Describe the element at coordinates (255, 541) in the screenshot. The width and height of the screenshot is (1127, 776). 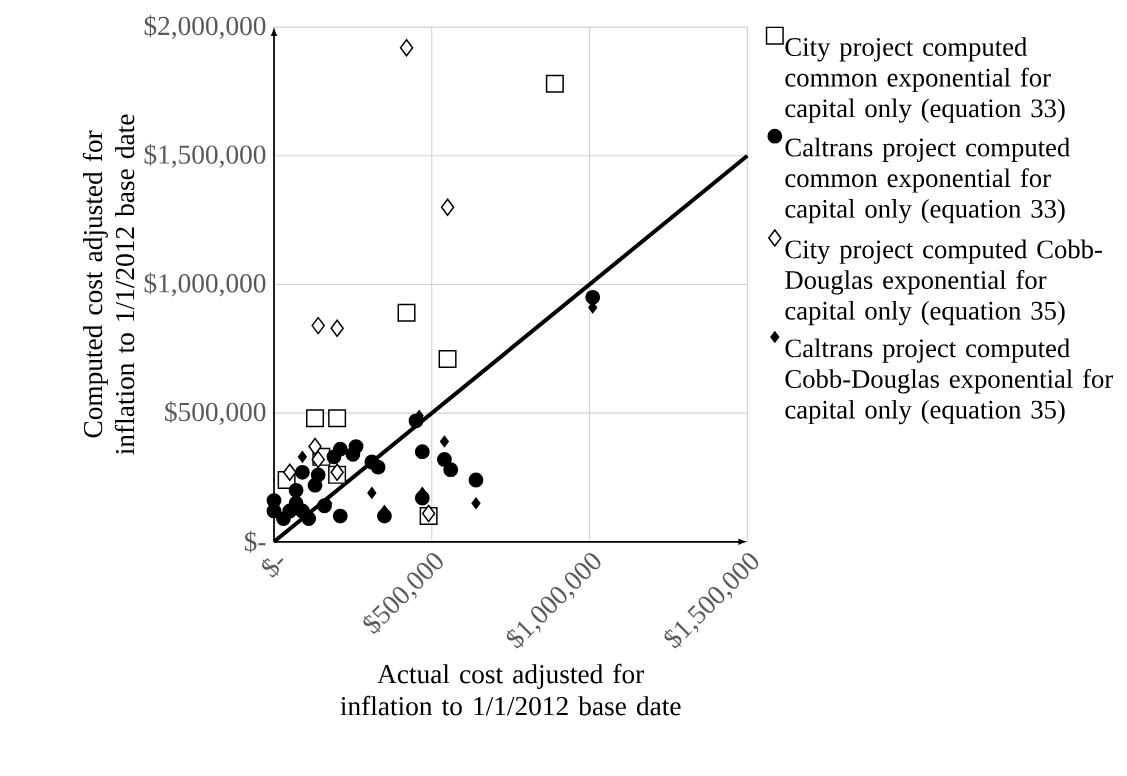
I see `y-tick-label: $-` at that location.